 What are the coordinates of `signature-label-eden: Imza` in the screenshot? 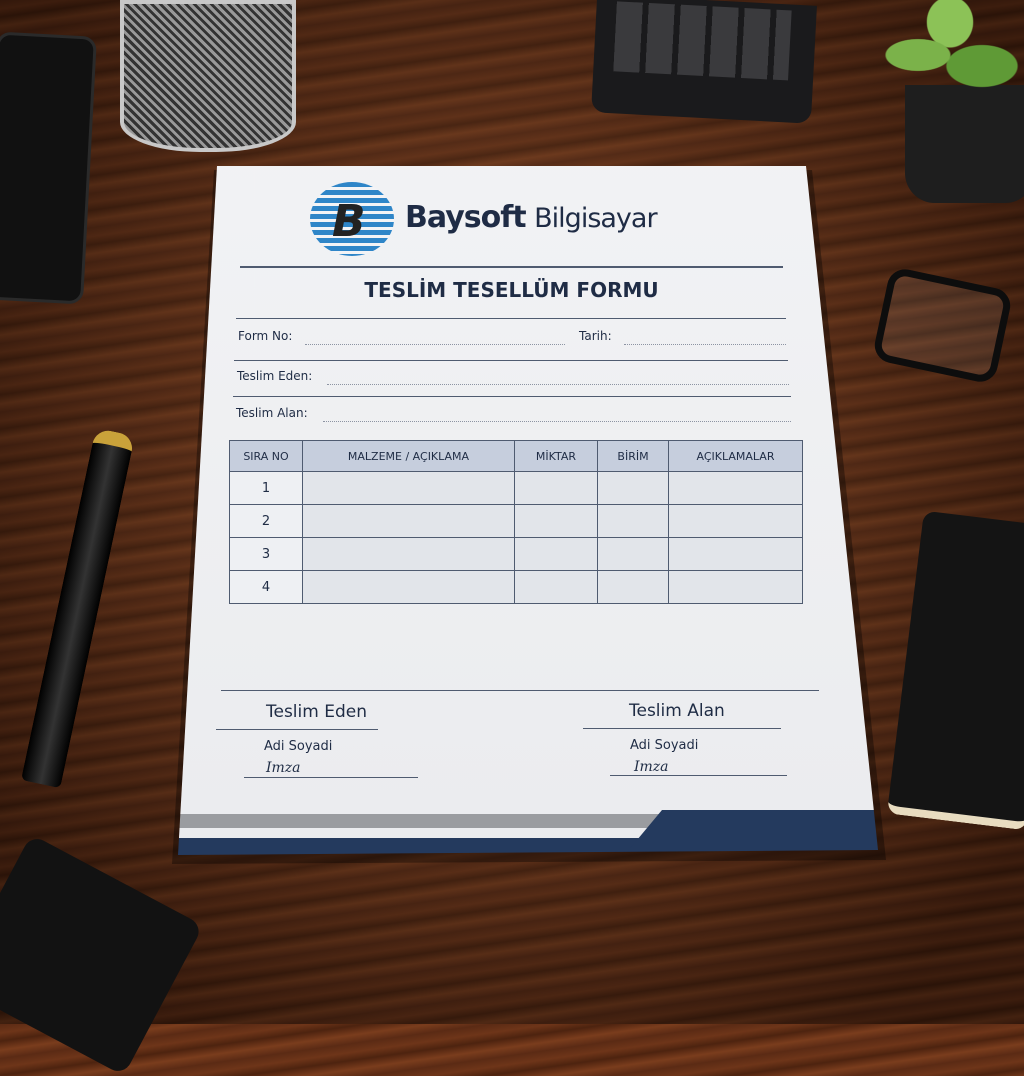 It's located at (283, 768).